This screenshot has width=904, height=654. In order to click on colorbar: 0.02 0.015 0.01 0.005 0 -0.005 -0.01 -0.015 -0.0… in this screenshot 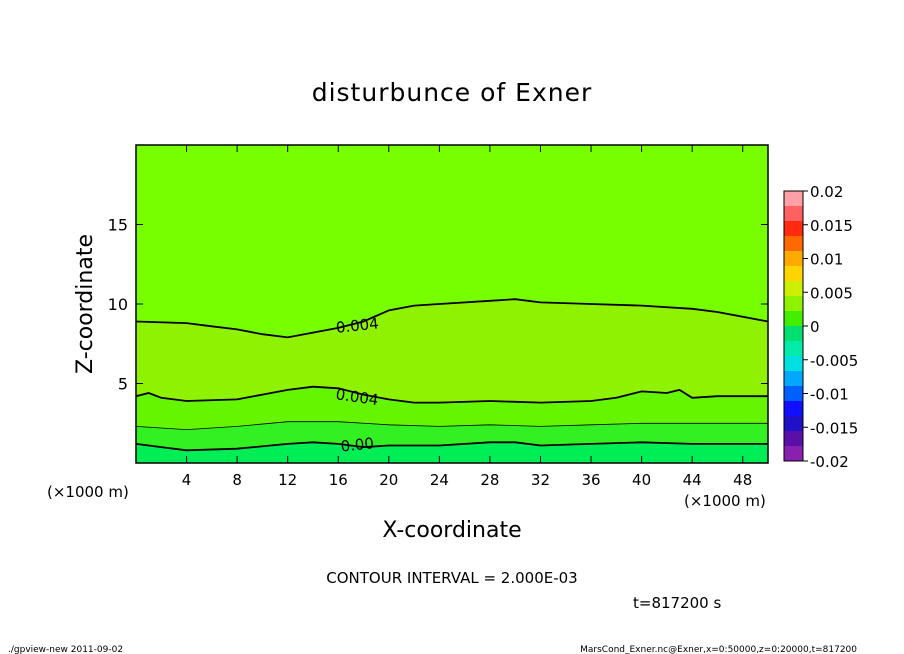, I will do `click(820, 327)`.